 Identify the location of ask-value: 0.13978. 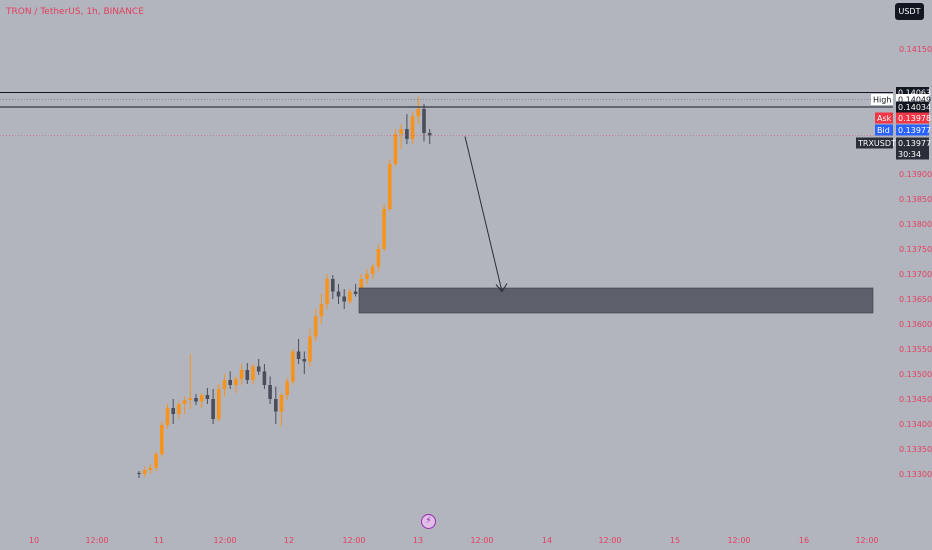
(914, 118).